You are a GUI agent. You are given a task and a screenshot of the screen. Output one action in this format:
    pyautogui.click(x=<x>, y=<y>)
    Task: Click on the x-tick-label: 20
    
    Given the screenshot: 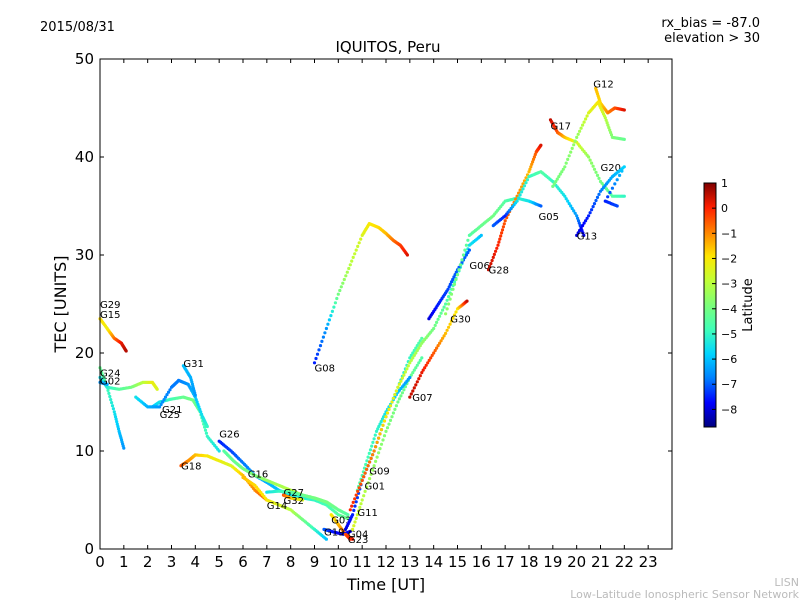 What is the action you would take?
    pyautogui.click(x=576, y=562)
    